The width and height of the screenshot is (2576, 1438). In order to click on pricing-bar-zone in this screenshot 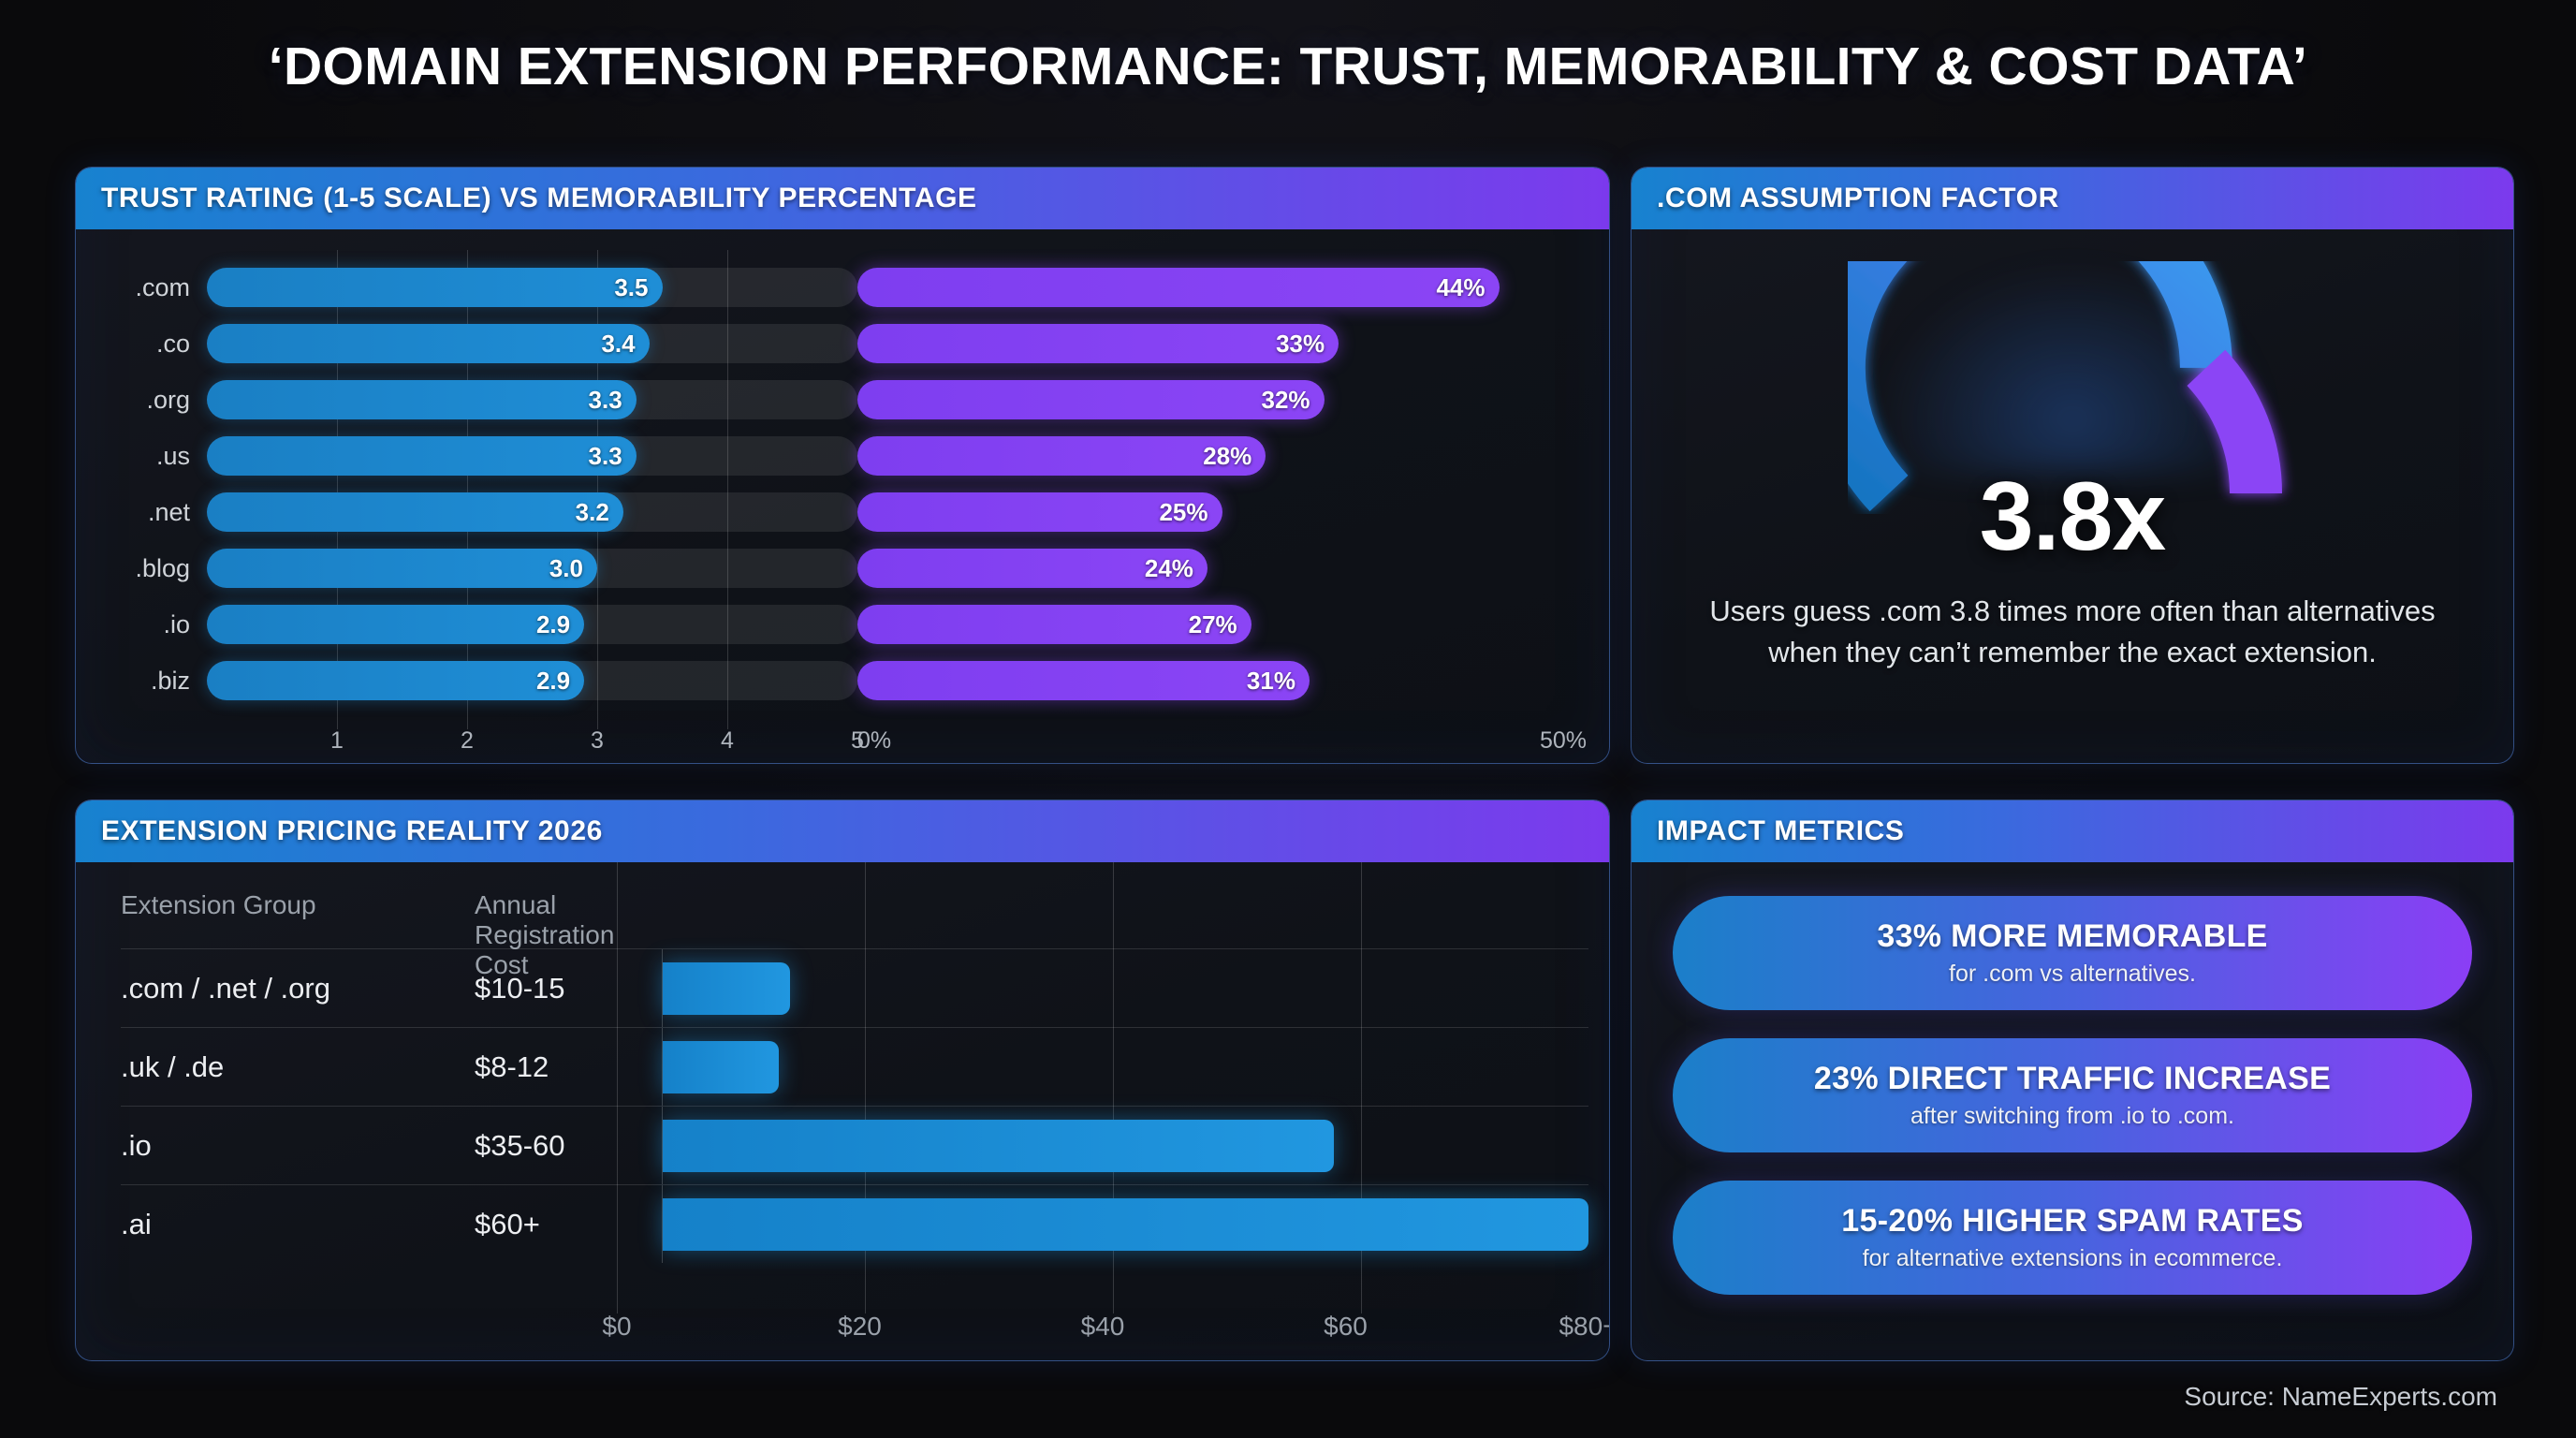, I will do `click(1125, 1145)`.